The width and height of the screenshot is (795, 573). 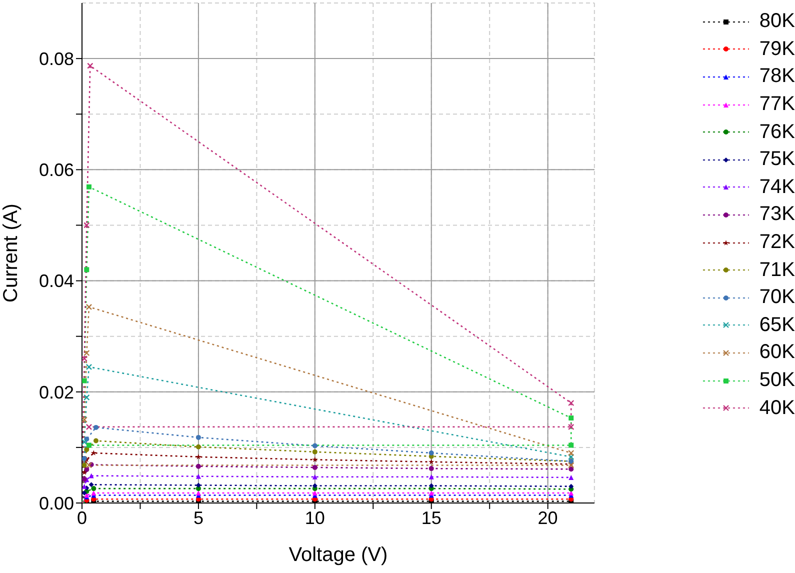 I want to click on legend-label: 74K, so click(x=777, y=187).